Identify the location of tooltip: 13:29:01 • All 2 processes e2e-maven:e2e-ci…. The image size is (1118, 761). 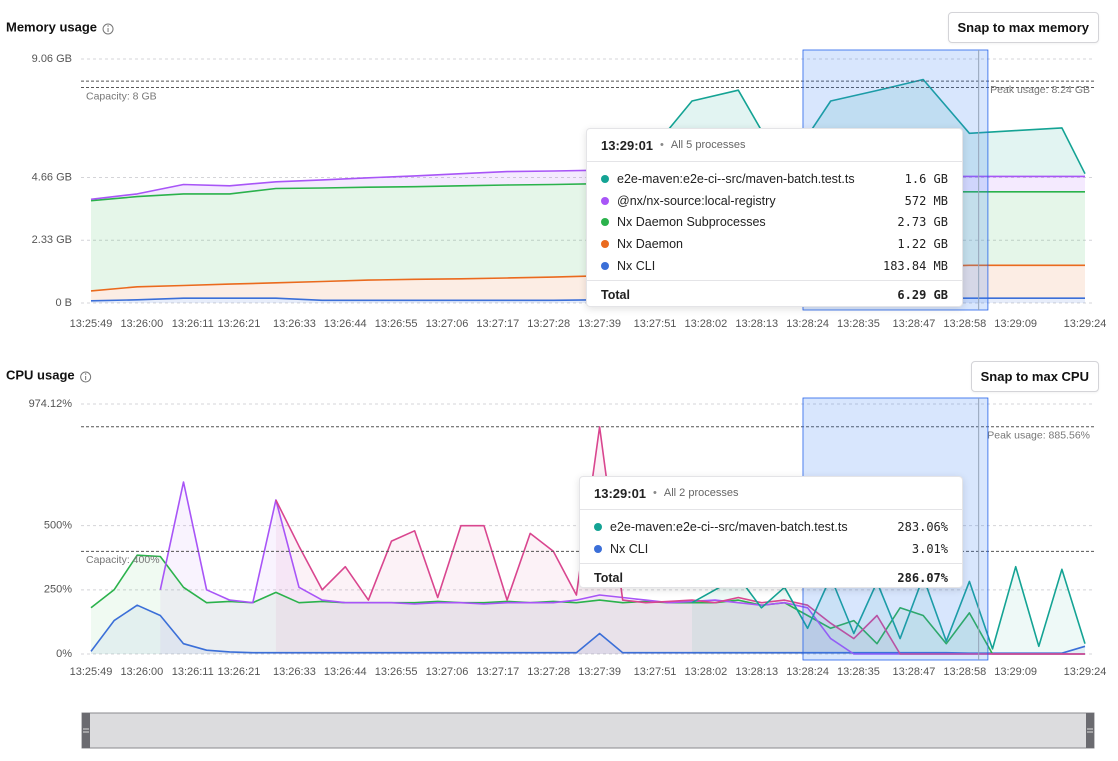
(771, 532).